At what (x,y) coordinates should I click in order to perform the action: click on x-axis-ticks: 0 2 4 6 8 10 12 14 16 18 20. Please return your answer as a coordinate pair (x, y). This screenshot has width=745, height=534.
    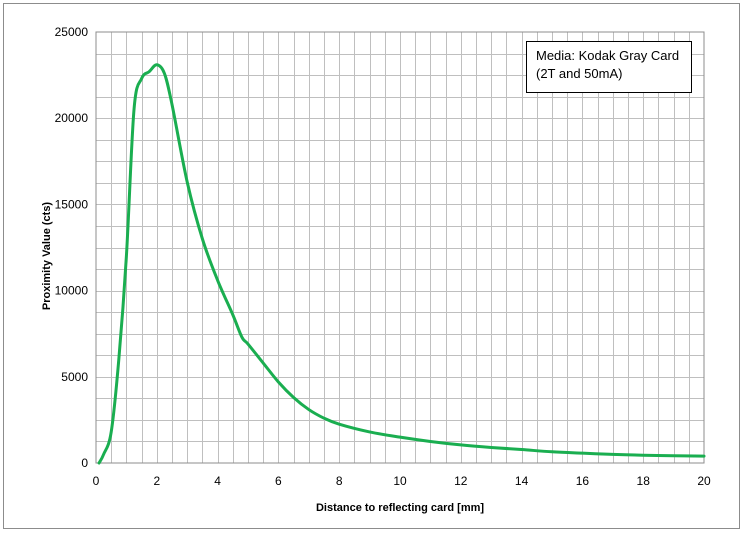
    Looking at the image, I should click on (402, 481).